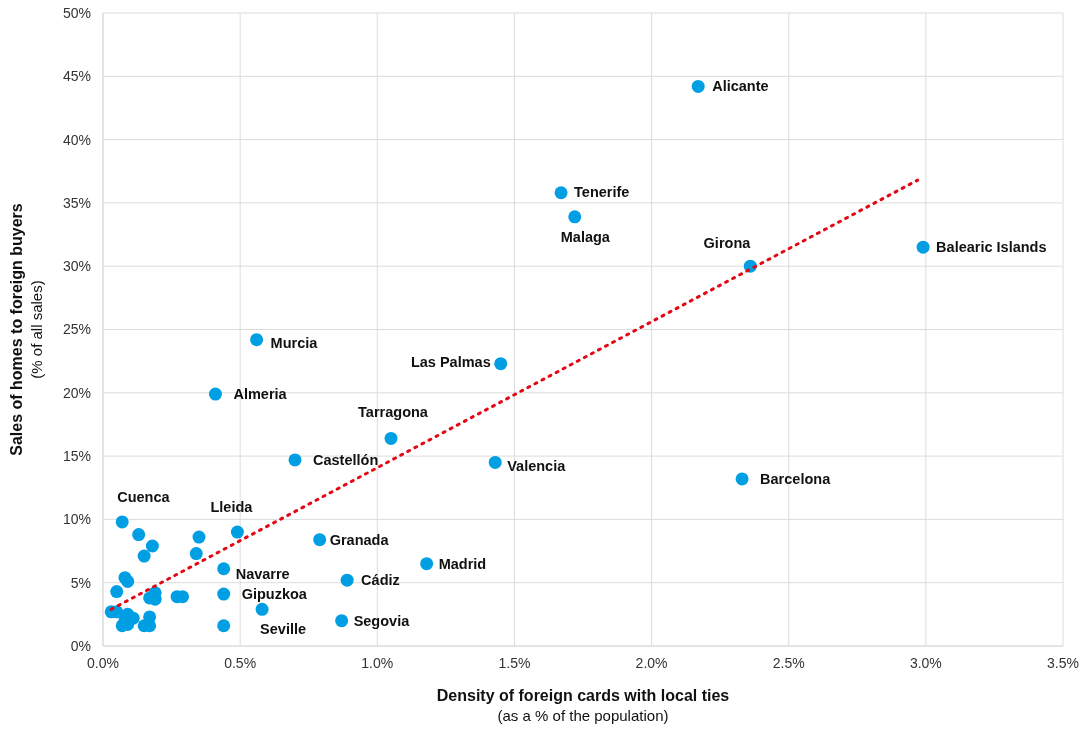 The height and width of the screenshot is (731, 1080). What do you see at coordinates (240, 662) in the screenshot?
I see `x-tick-label: 0.5%` at bounding box center [240, 662].